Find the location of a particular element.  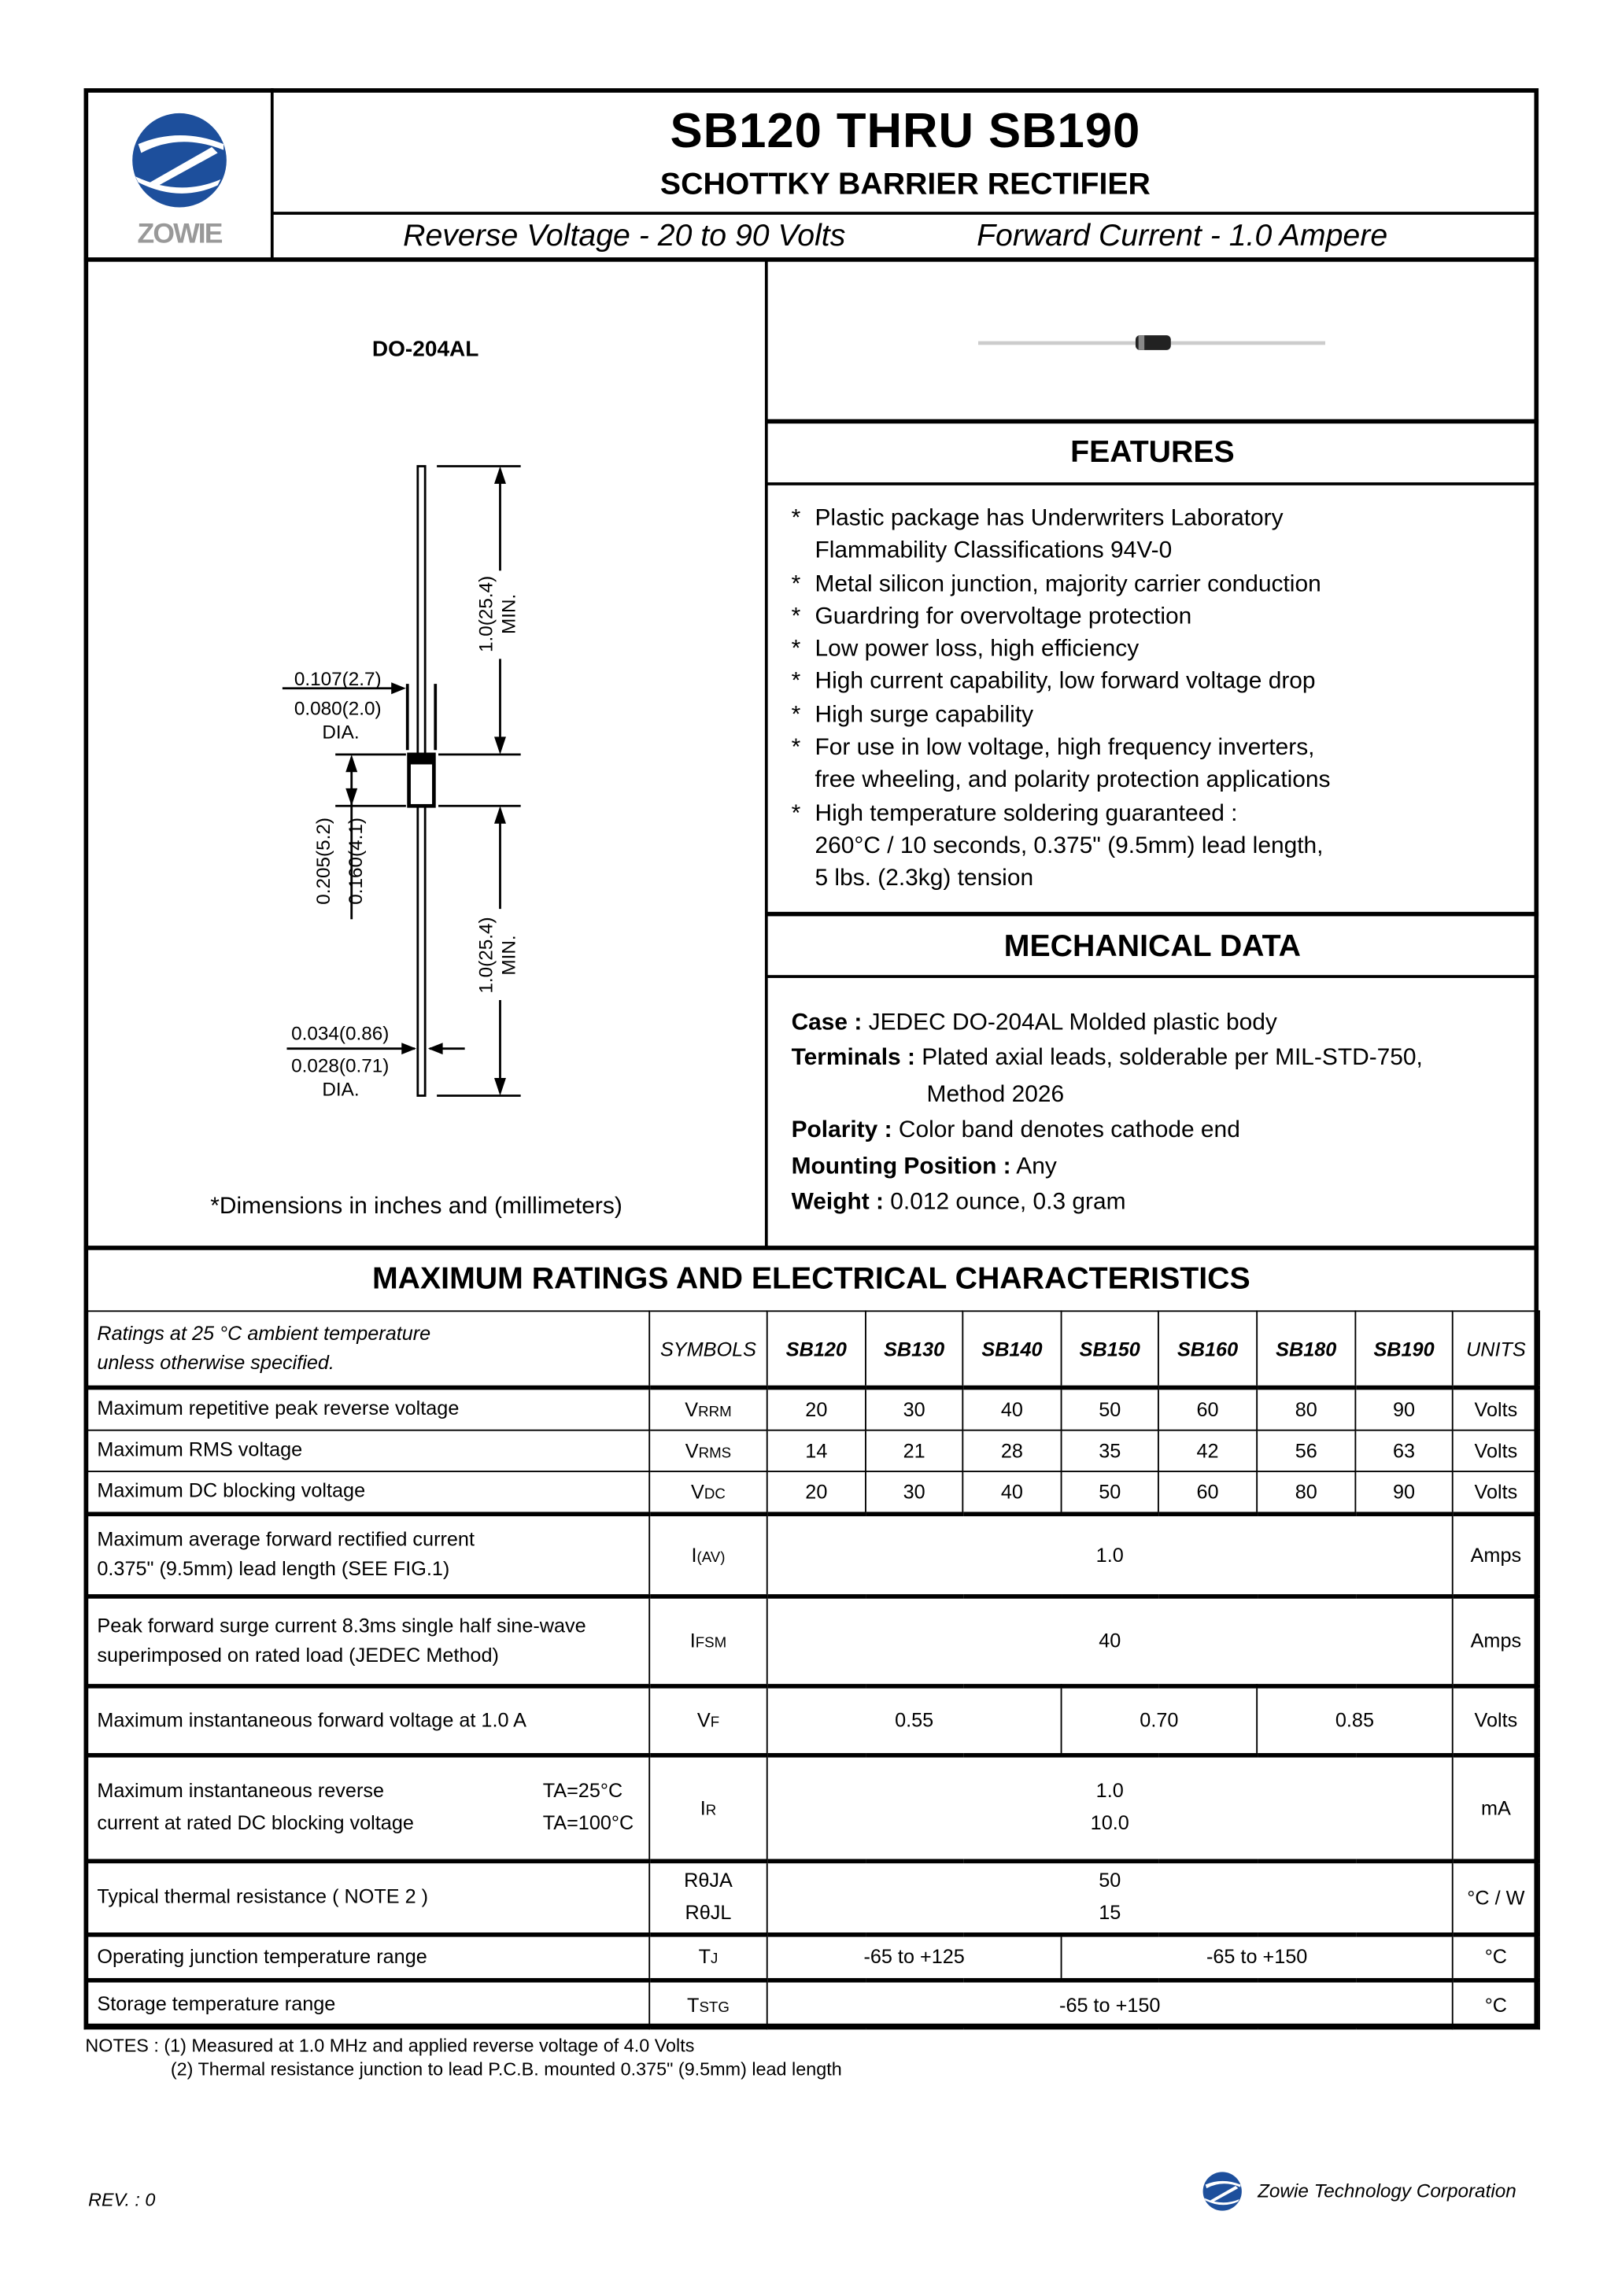

zowie-logo-icon is located at coordinates (179, 160).